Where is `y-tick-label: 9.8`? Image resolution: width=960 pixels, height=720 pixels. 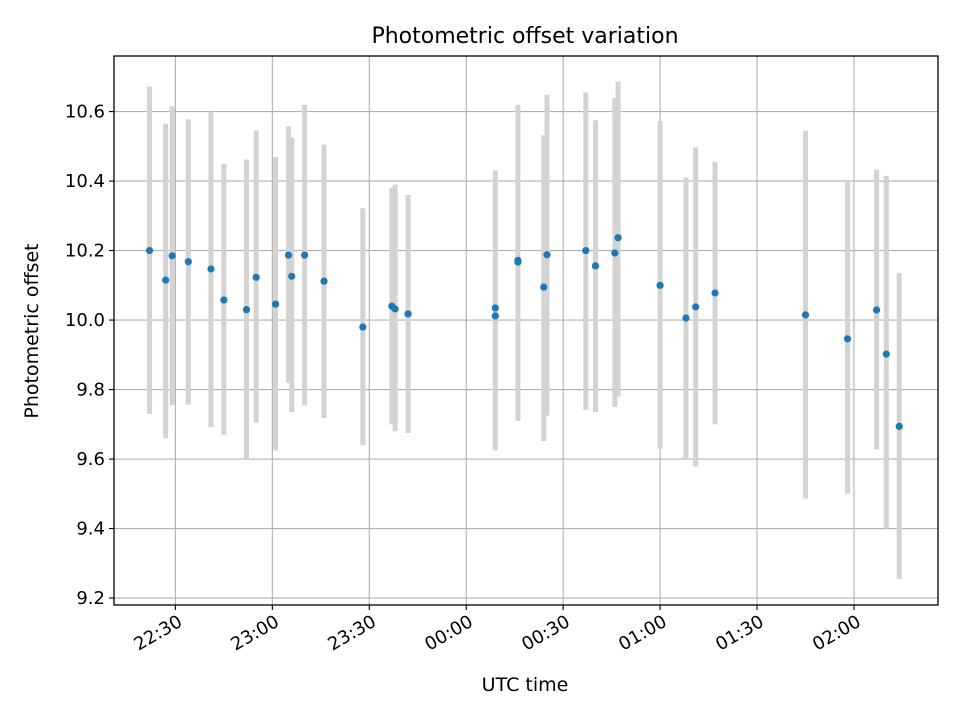 y-tick-label: 9.8 is located at coordinates (90, 390).